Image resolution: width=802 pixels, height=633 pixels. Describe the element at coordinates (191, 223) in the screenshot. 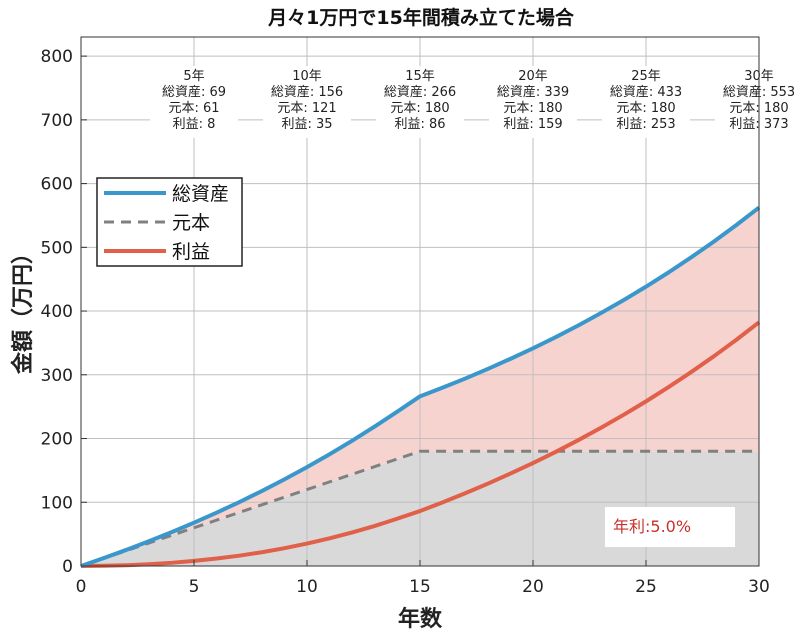

I see `legend-label: 元本` at that location.